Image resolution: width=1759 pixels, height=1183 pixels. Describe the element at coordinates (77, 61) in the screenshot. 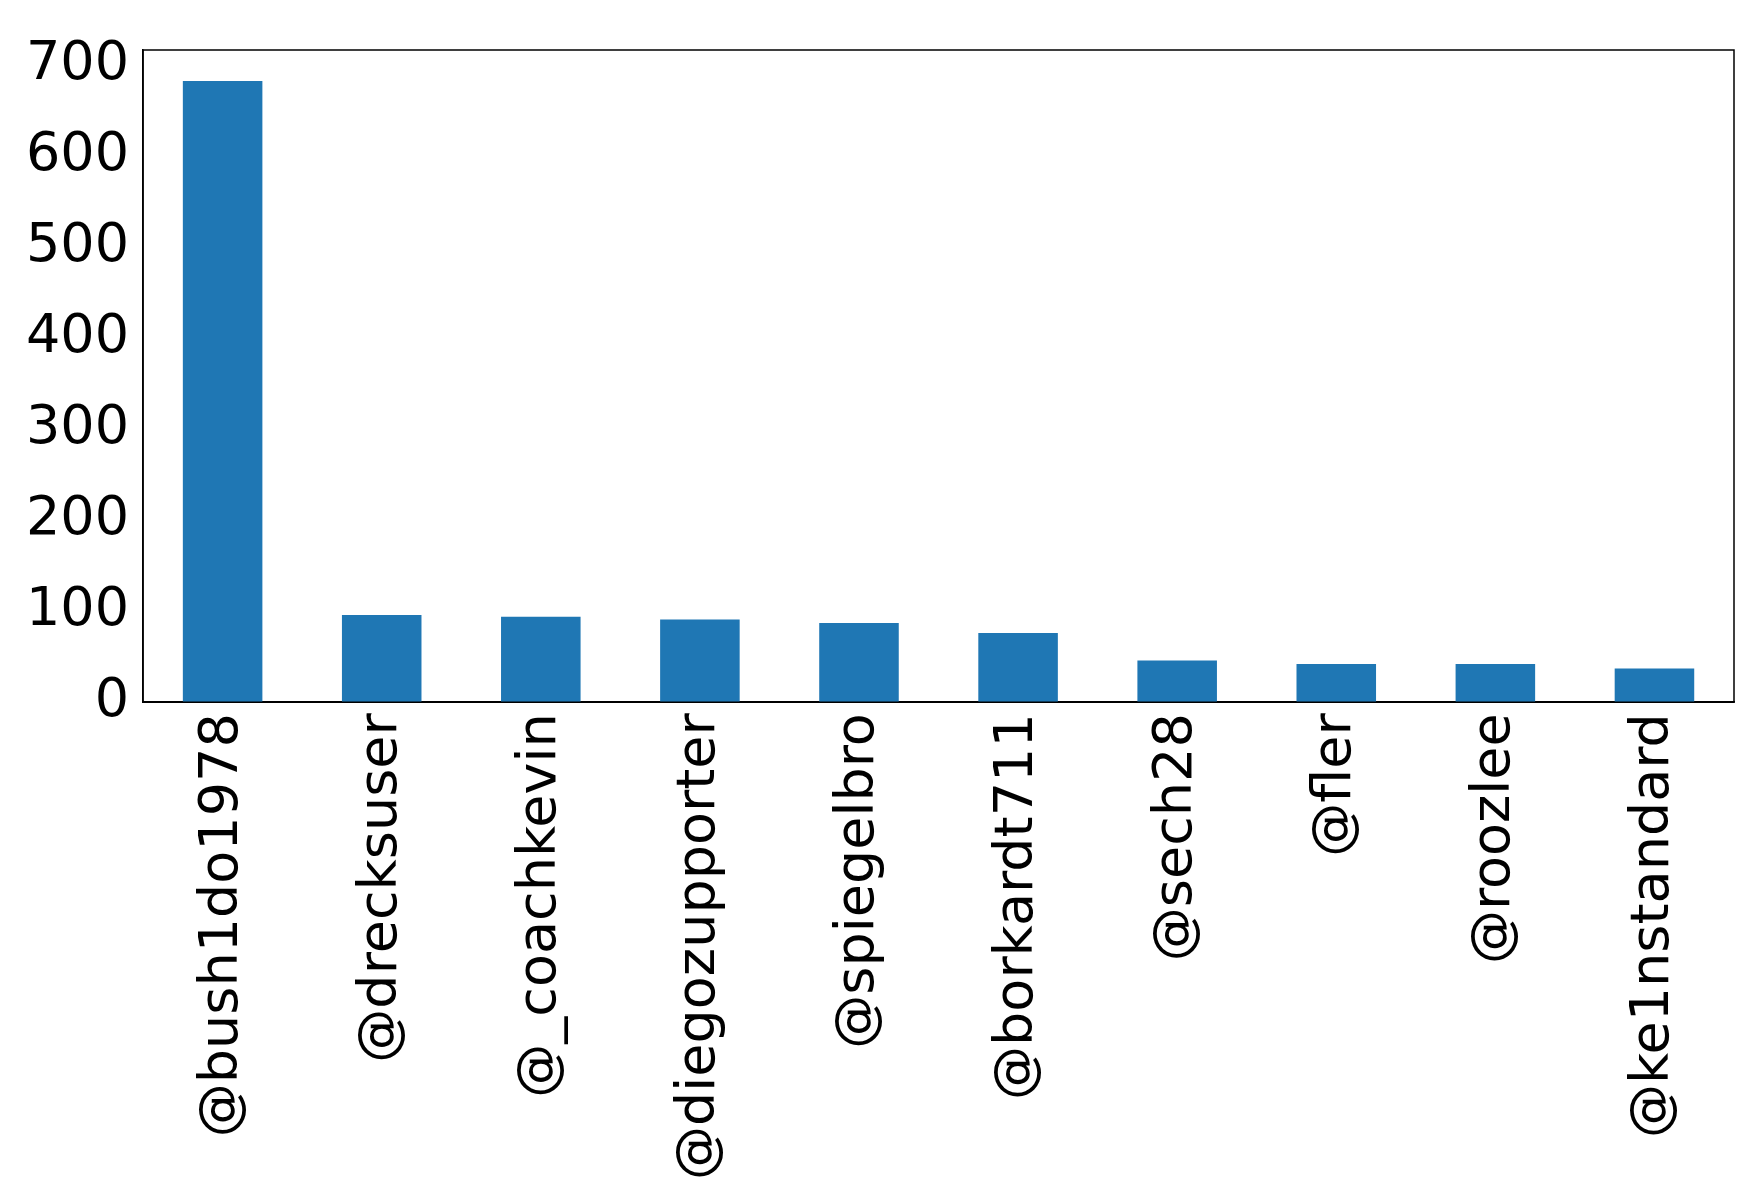

I see `y-tick-label: 700` at that location.